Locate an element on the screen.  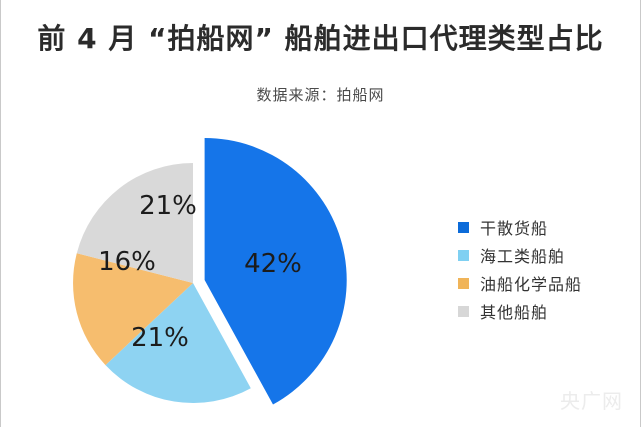
legend-item: 干散货船 is located at coordinates (520, 227).